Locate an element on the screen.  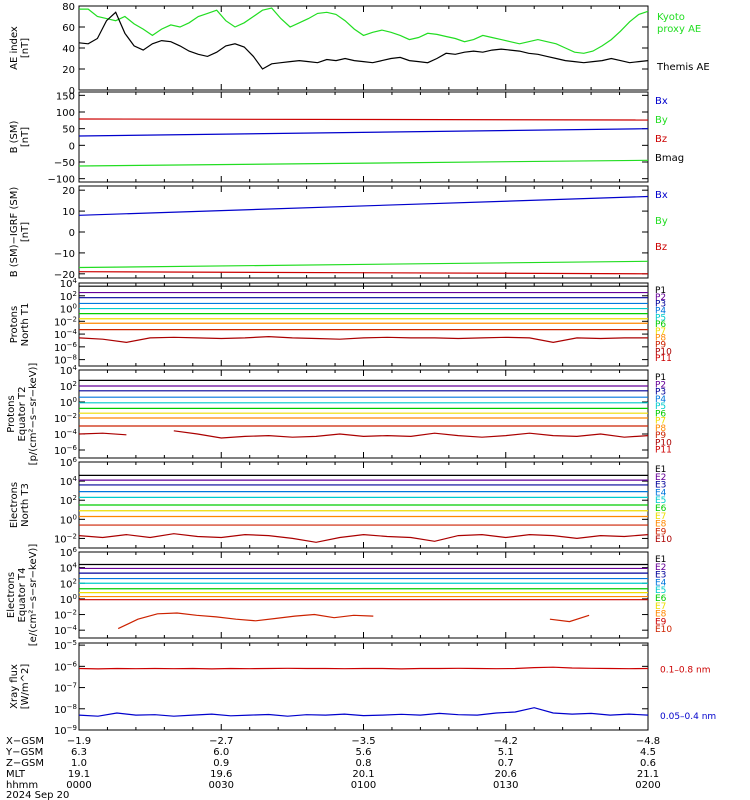
legend-label: E6 is located at coordinates (661, 599).